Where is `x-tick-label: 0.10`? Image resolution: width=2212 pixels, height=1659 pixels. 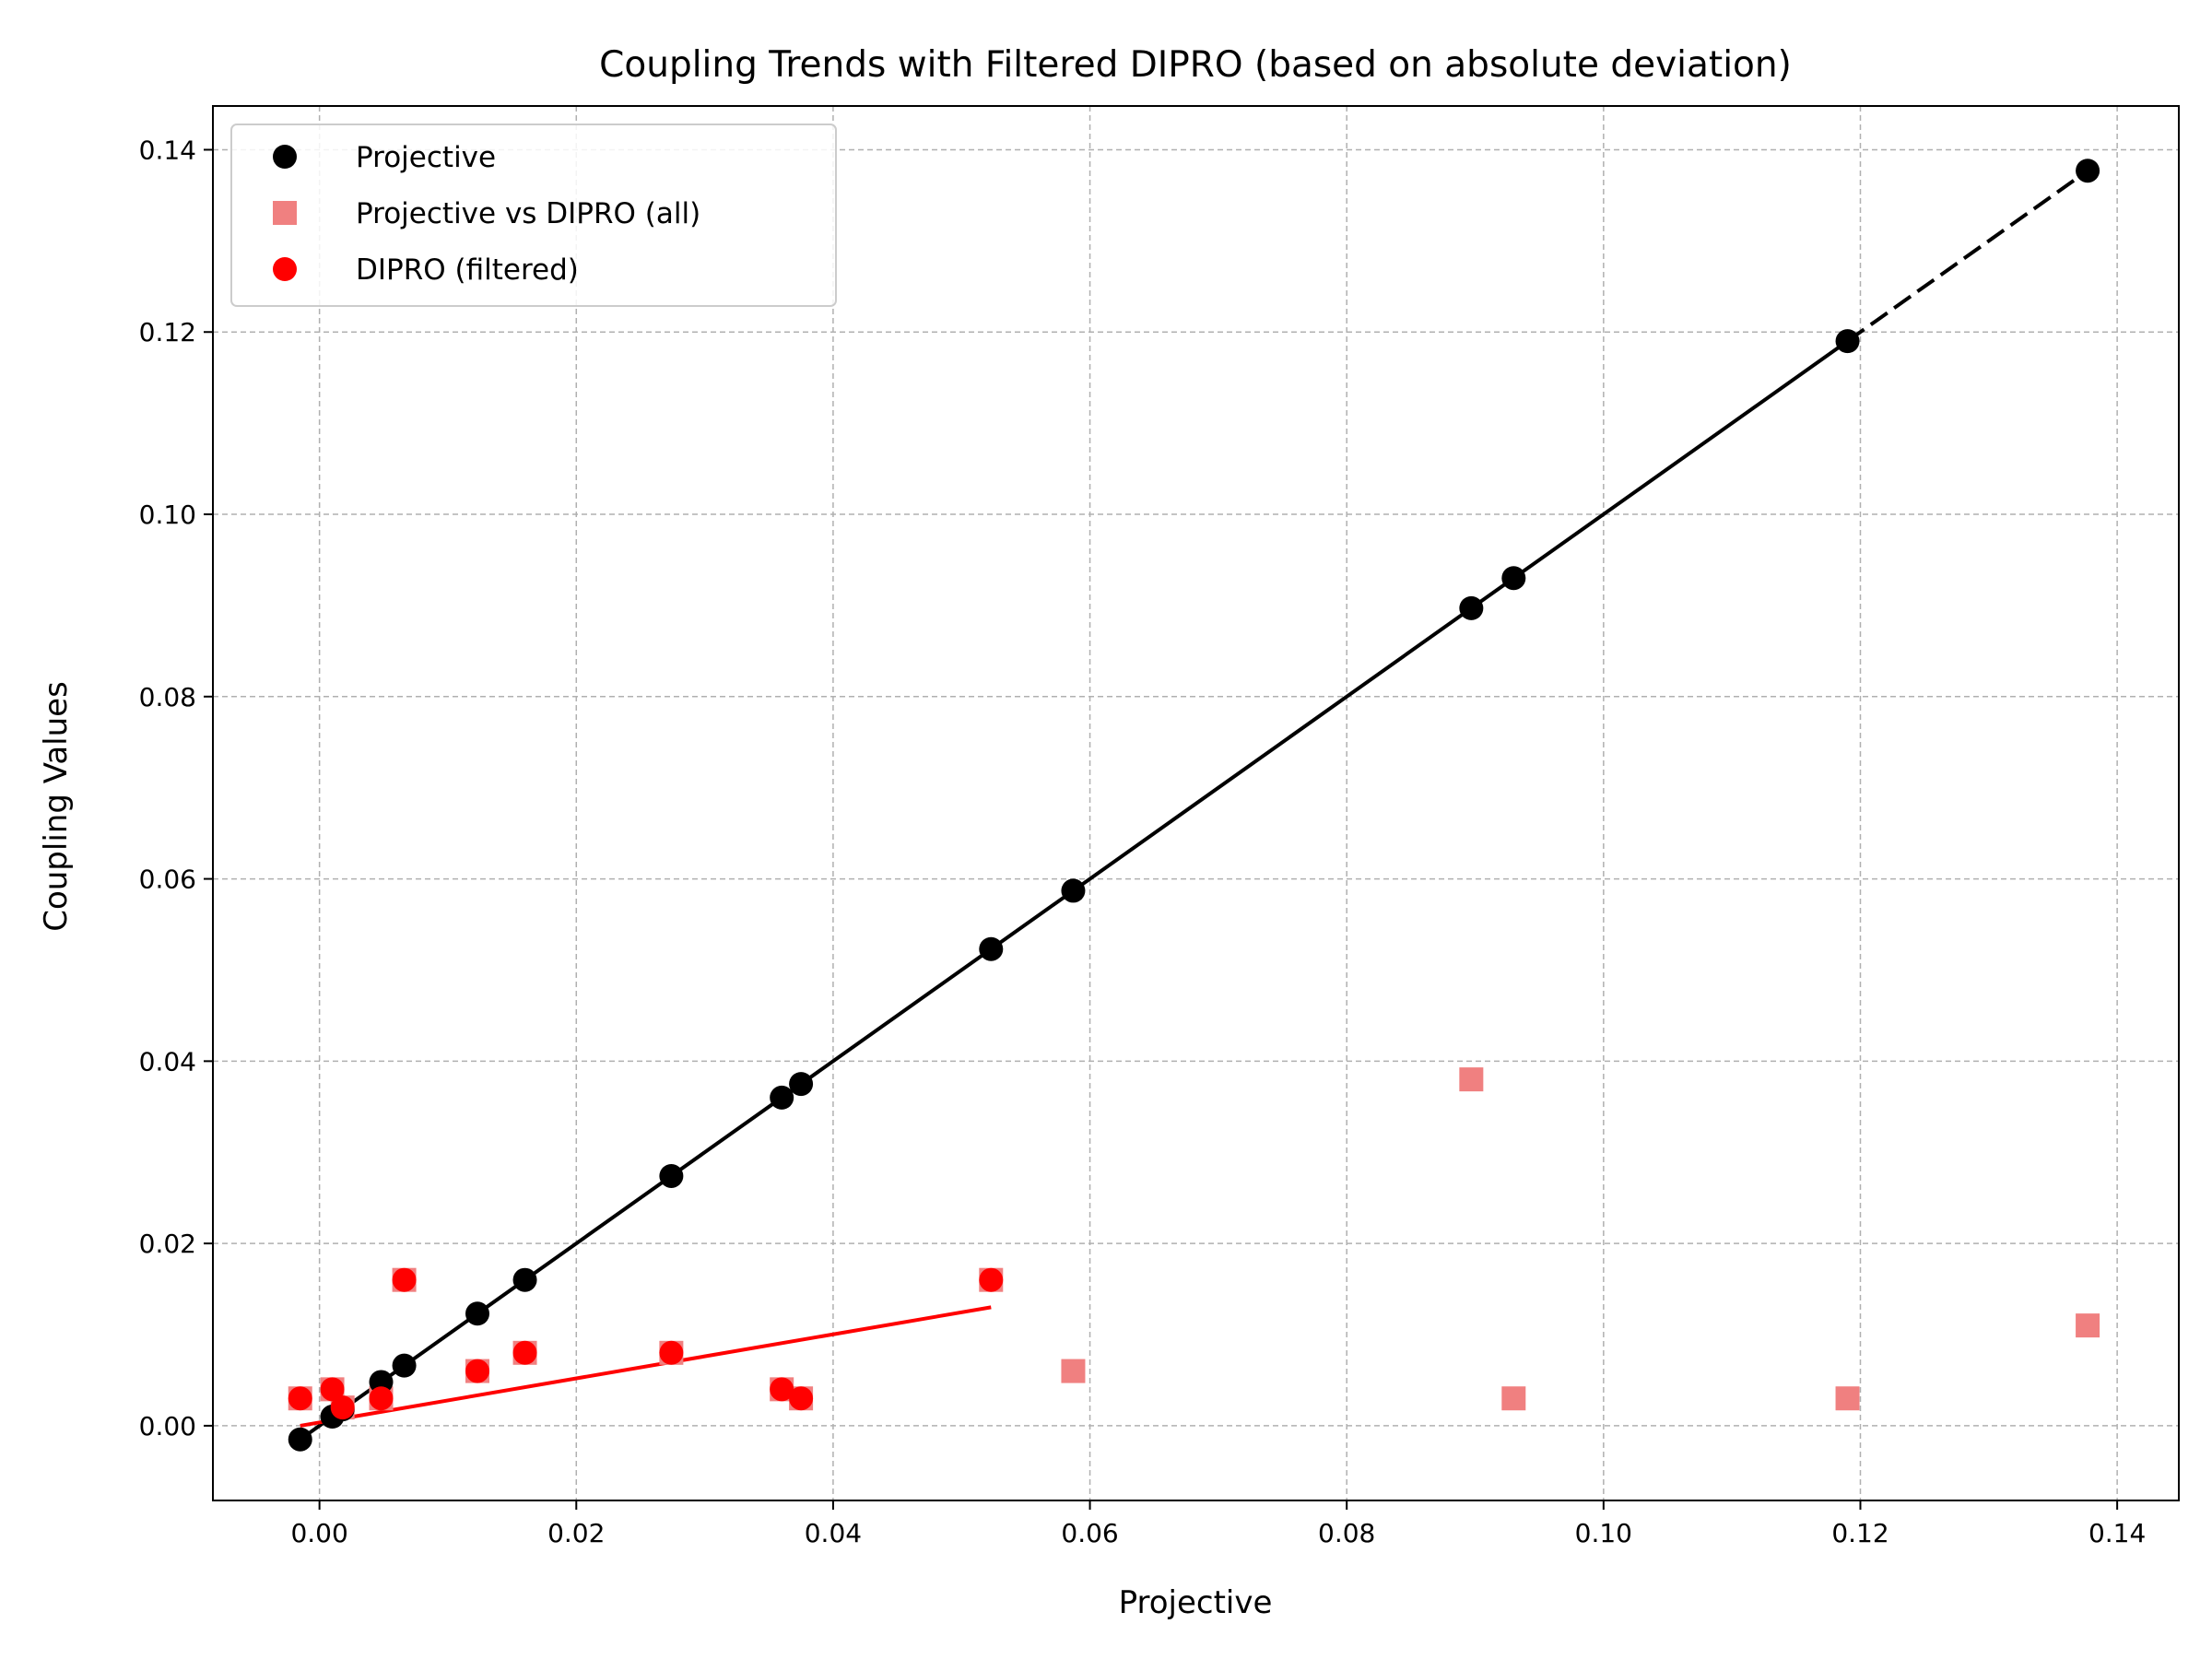 x-tick-label: 0.10 is located at coordinates (1603, 1533).